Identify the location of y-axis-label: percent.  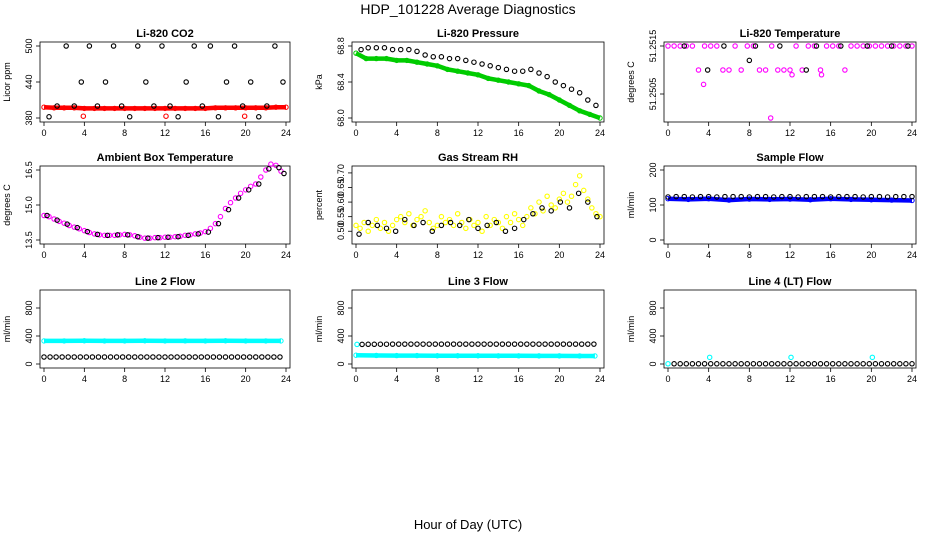
(319, 204).